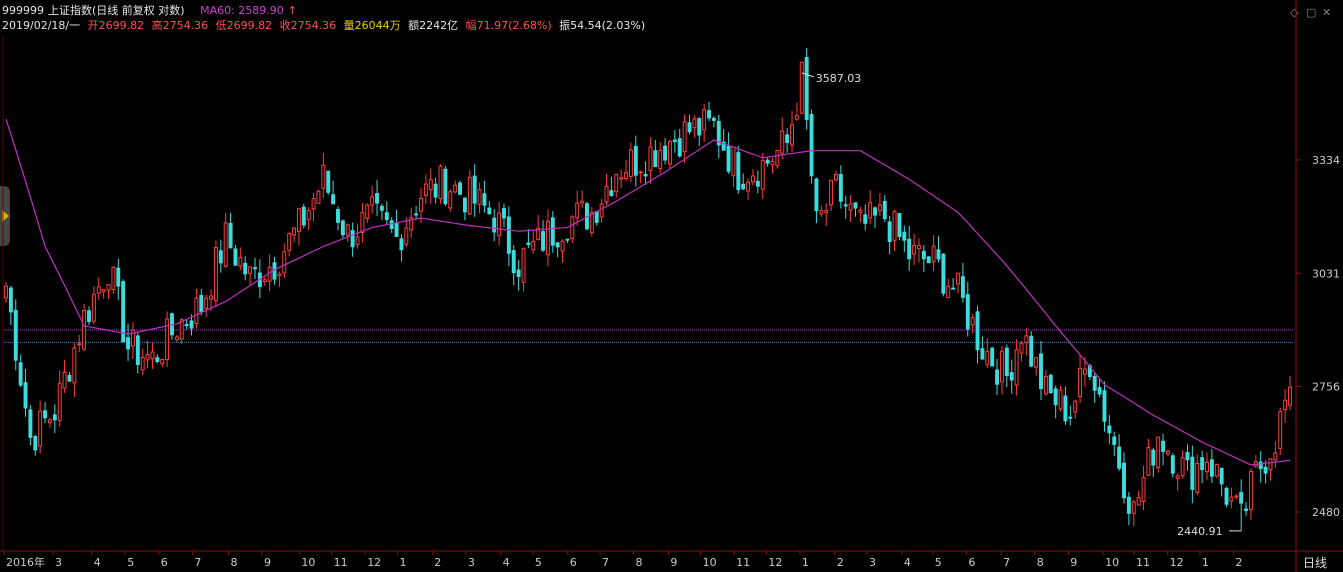 This screenshot has width=1343, height=572. Describe the element at coordinates (23, 10) in the screenshot. I see `index-code: 999999` at that location.